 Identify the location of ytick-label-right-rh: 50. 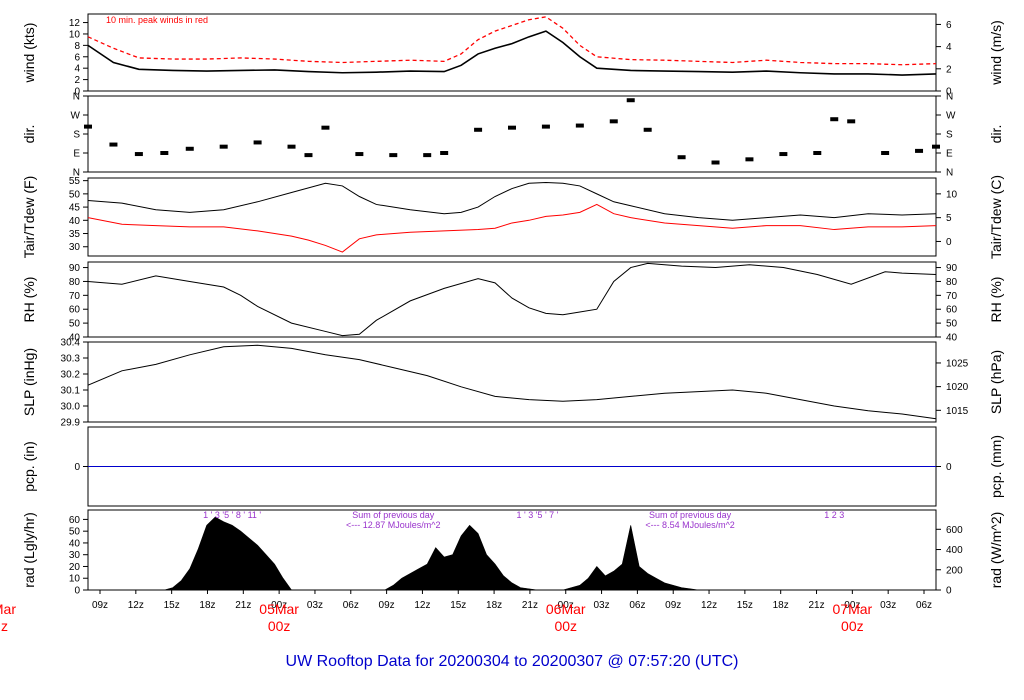
(952, 324).